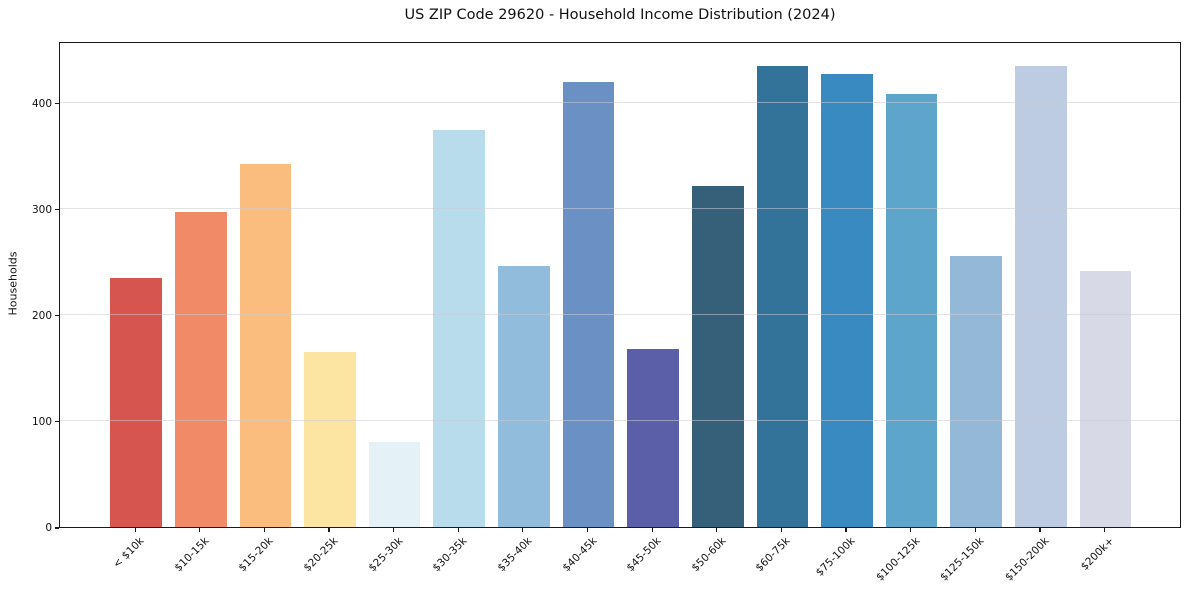 The image size is (1189, 590). What do you see at coordinates (41, 315) in the screenshot?
I see `y-tick-label: 200` at bounding box center [41, 315].